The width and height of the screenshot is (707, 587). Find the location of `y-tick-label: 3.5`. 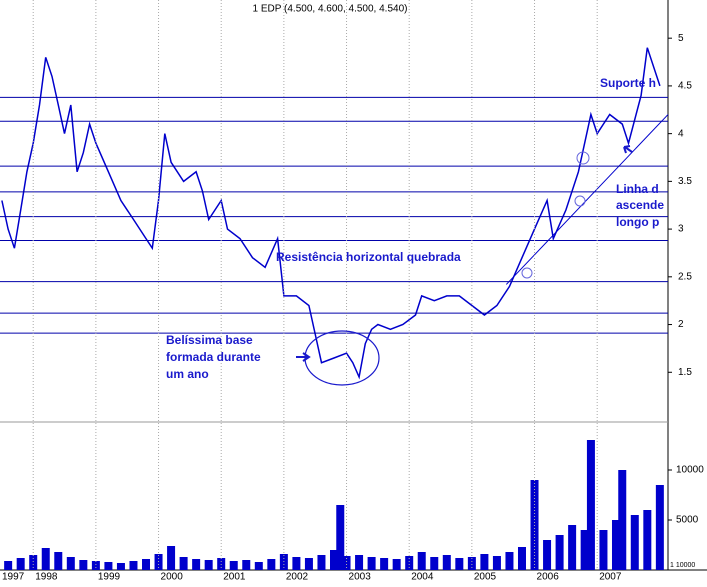

y-tick-label: 3.5 is located at coordinates (685, 181).